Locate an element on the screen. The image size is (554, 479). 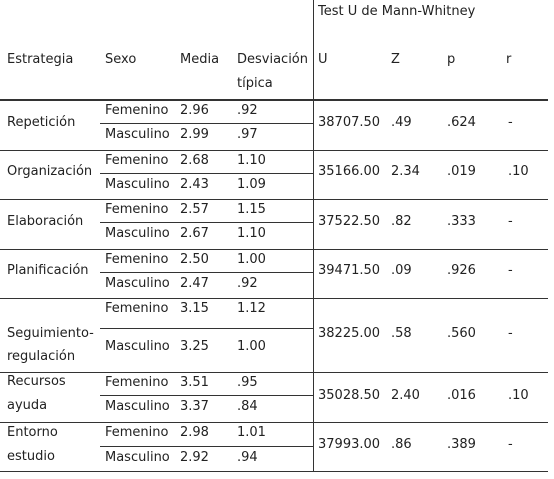
z-cell: .49 is located at coordinates (401, 122).